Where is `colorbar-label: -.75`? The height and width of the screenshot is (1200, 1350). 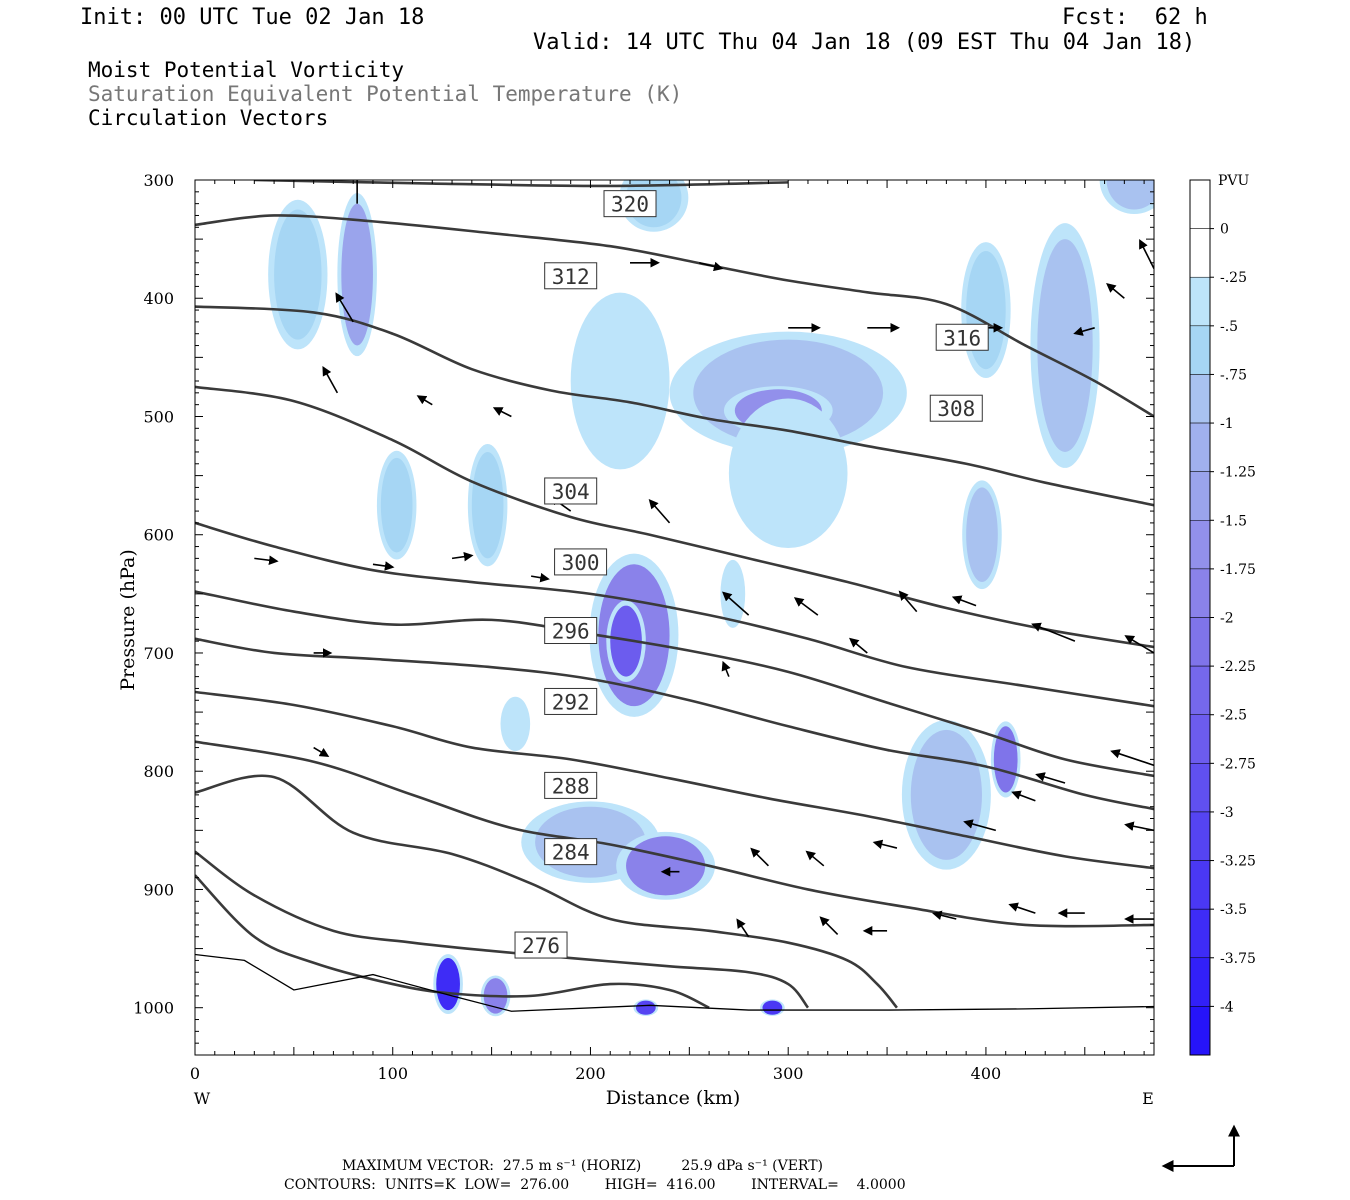
colorbar-label: -.75 is located at coordinates (1233, 375).